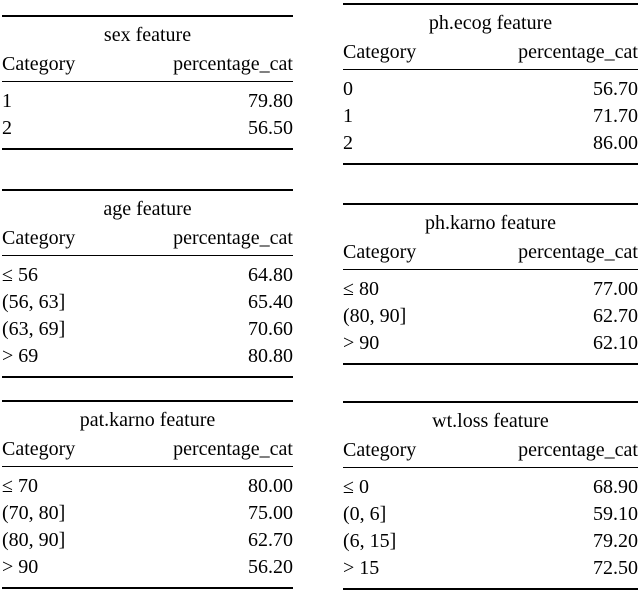 The height and width of the screenshot is (596, 640). I want to click on category-cell: (0, 6], so click(365, 514).